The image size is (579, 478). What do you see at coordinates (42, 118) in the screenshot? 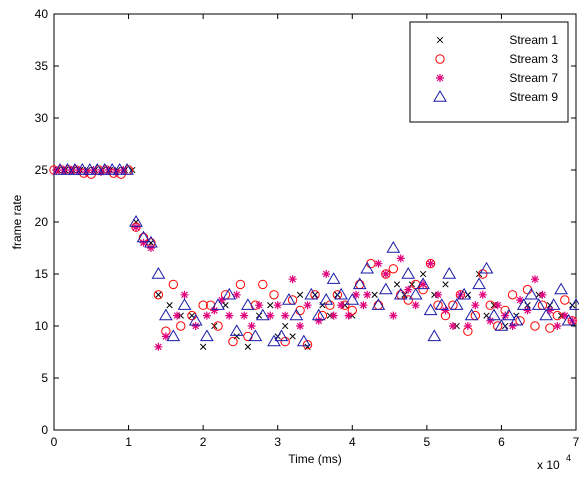
I see `y-tick-label: 30` at bounding box center [42, 118].